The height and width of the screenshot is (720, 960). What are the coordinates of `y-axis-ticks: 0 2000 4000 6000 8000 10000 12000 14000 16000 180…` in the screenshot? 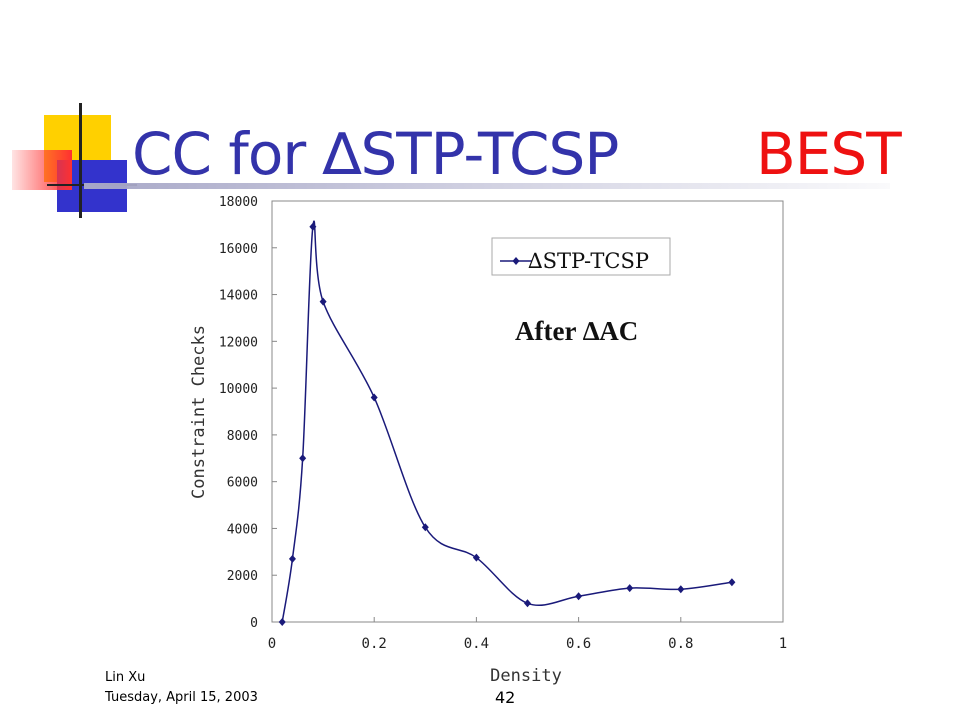 It's located at (248, 413).